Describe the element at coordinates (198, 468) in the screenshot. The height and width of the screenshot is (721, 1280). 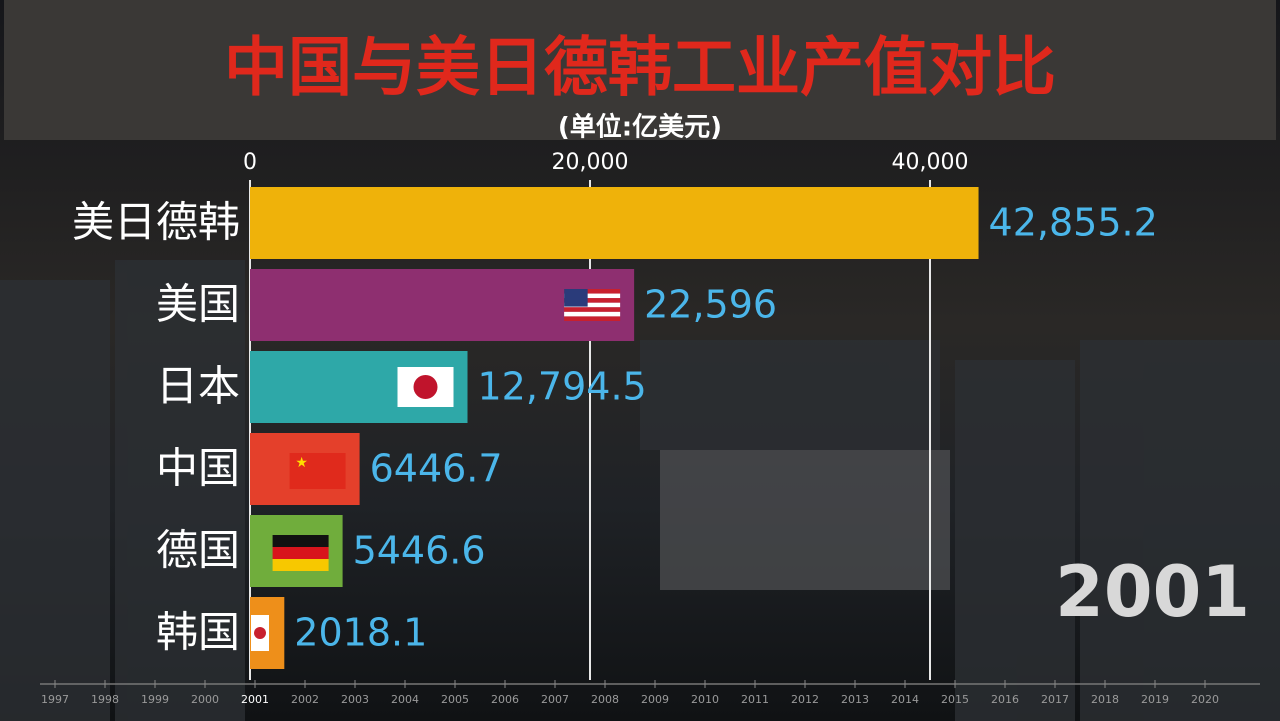
I see `y-tick-label: 中国` at that location.